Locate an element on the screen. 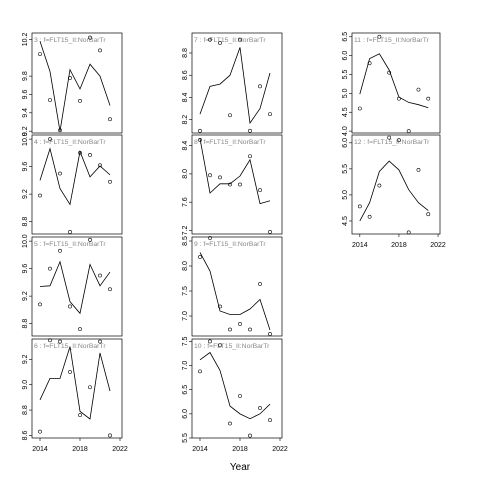  y-tick-label: 10.2 is located at coordinates (25, 40).